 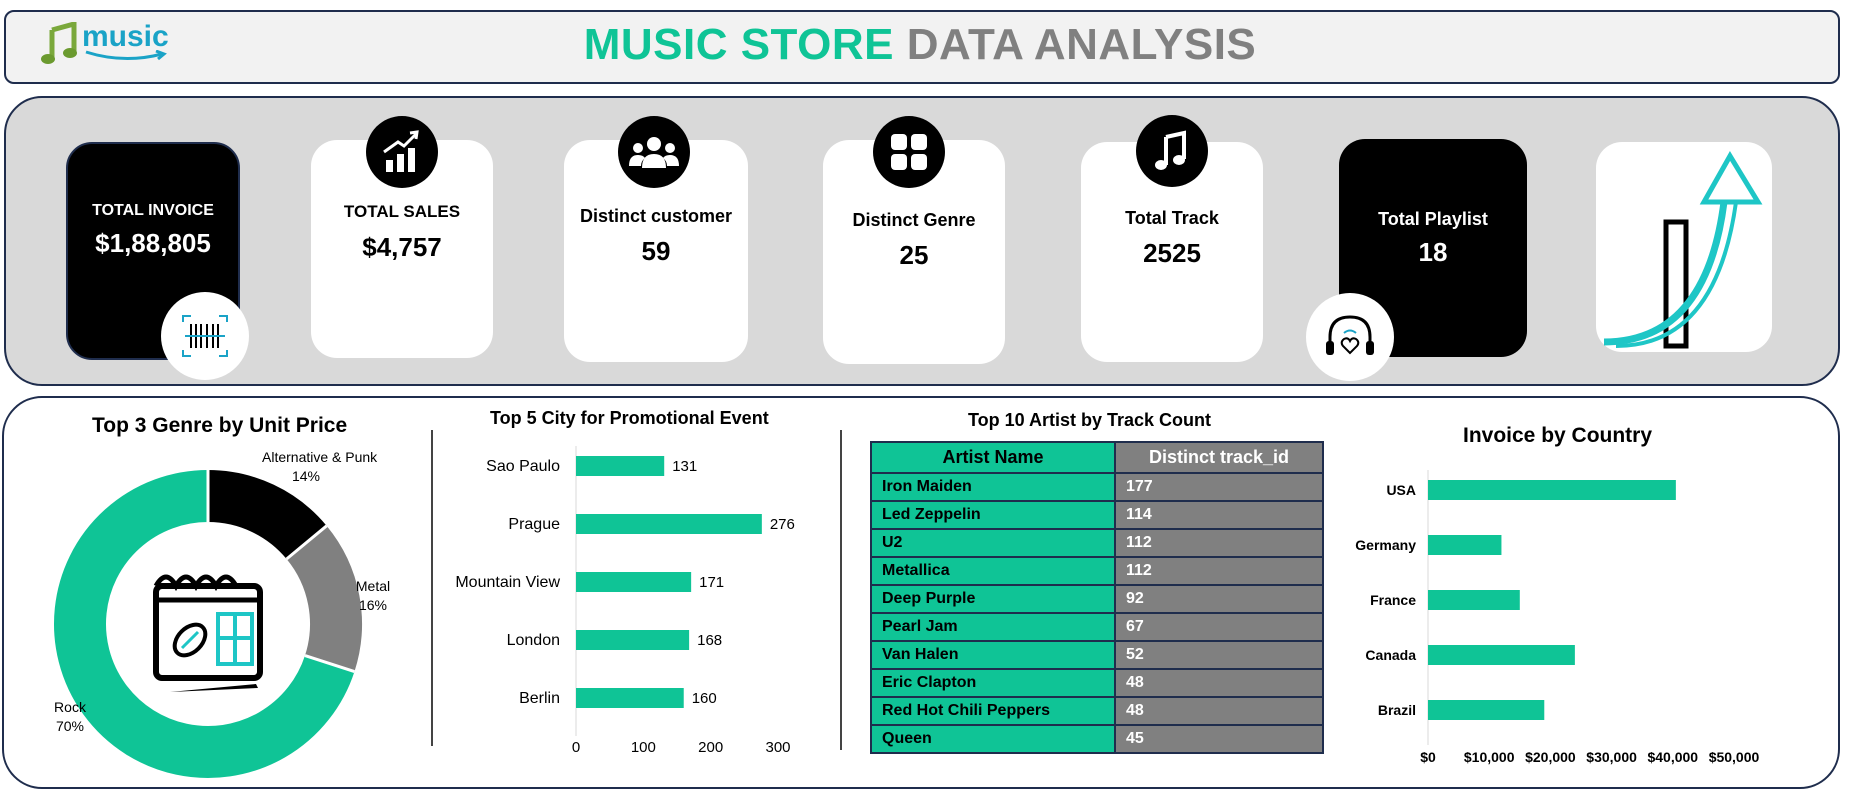 What do you see at coordinates (1090, 420) in the screenshot?
I see `artist-table-title: Top 10 Artist by Track Count` at bounding box center [1090, 420].